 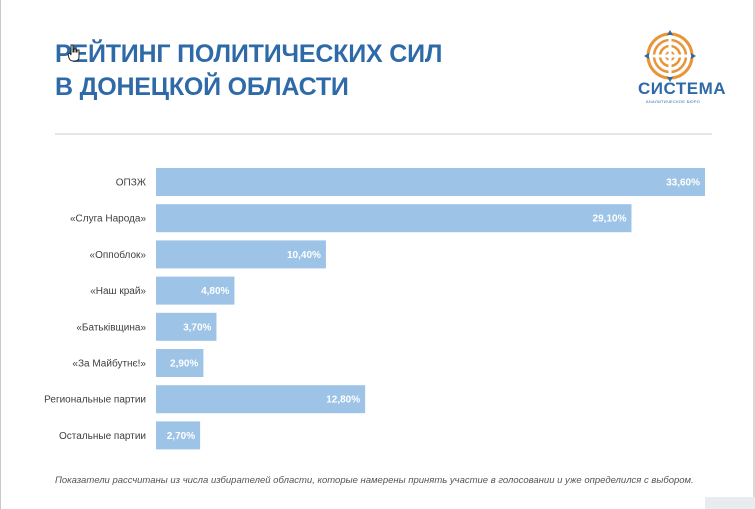 What do you see at coordinates (0, 254) in the screenshot?
I see `frame-left-border` at bounding box center [0, 254].